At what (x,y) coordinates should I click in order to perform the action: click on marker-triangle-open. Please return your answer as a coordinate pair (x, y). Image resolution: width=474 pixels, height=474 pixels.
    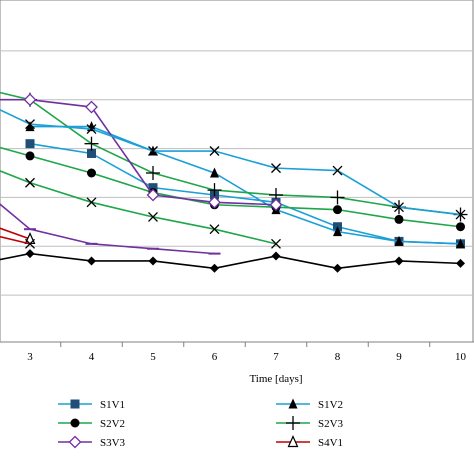
    Looking at the image, I should click on (293, 441).